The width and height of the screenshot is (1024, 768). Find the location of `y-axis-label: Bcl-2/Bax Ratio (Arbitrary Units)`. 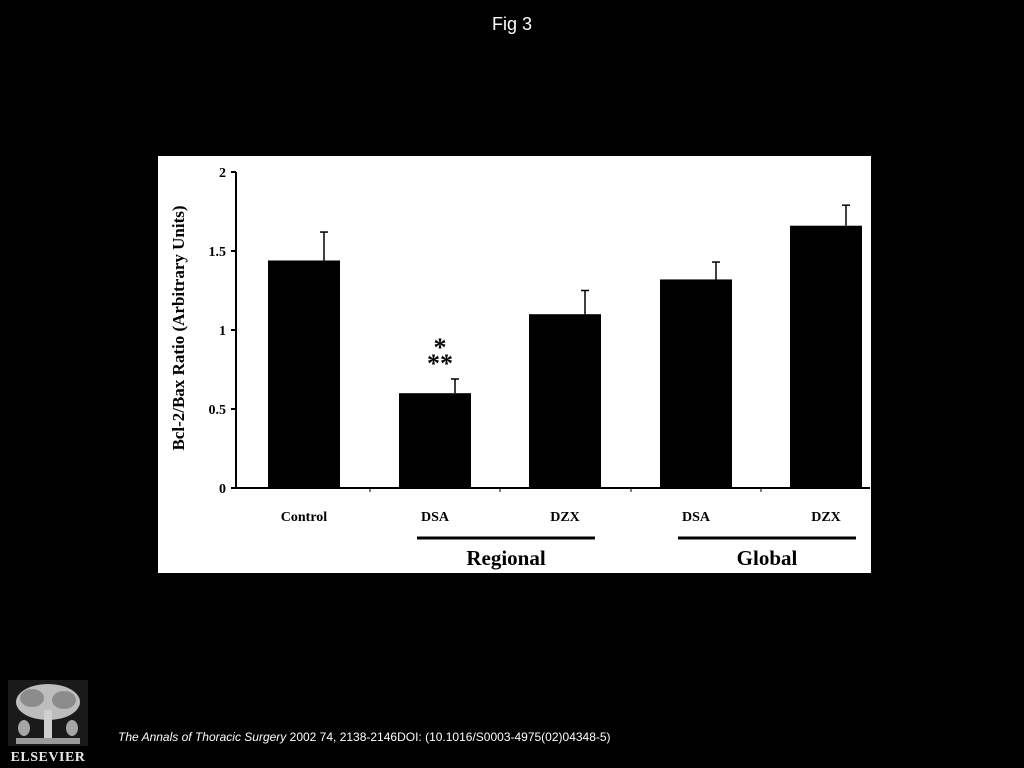

y-axis-label: Bcl-2/Bax Ratio (Arbitrary Units) is located at coordinates (178, 327).